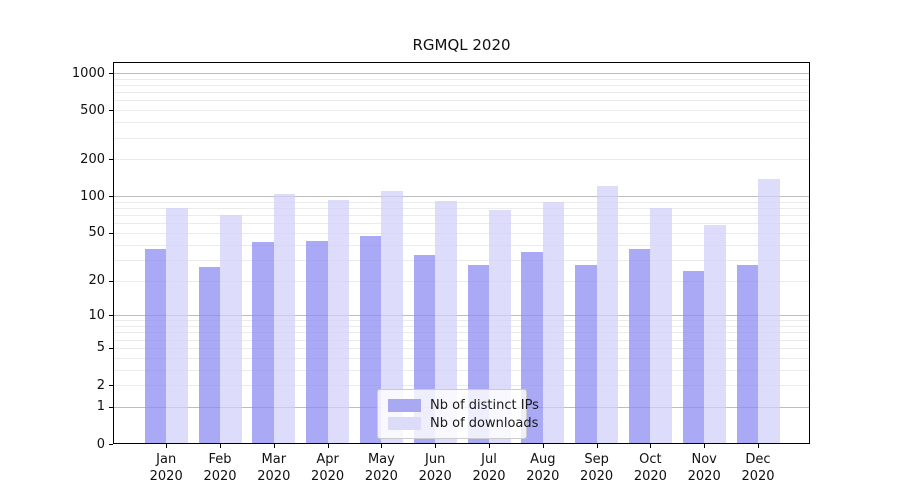 This screenshot has height=500, width=900. Describe the element at coordinates (435, 468) in the screenshot. I see `x-tick-label: Jun 2020` at that location.